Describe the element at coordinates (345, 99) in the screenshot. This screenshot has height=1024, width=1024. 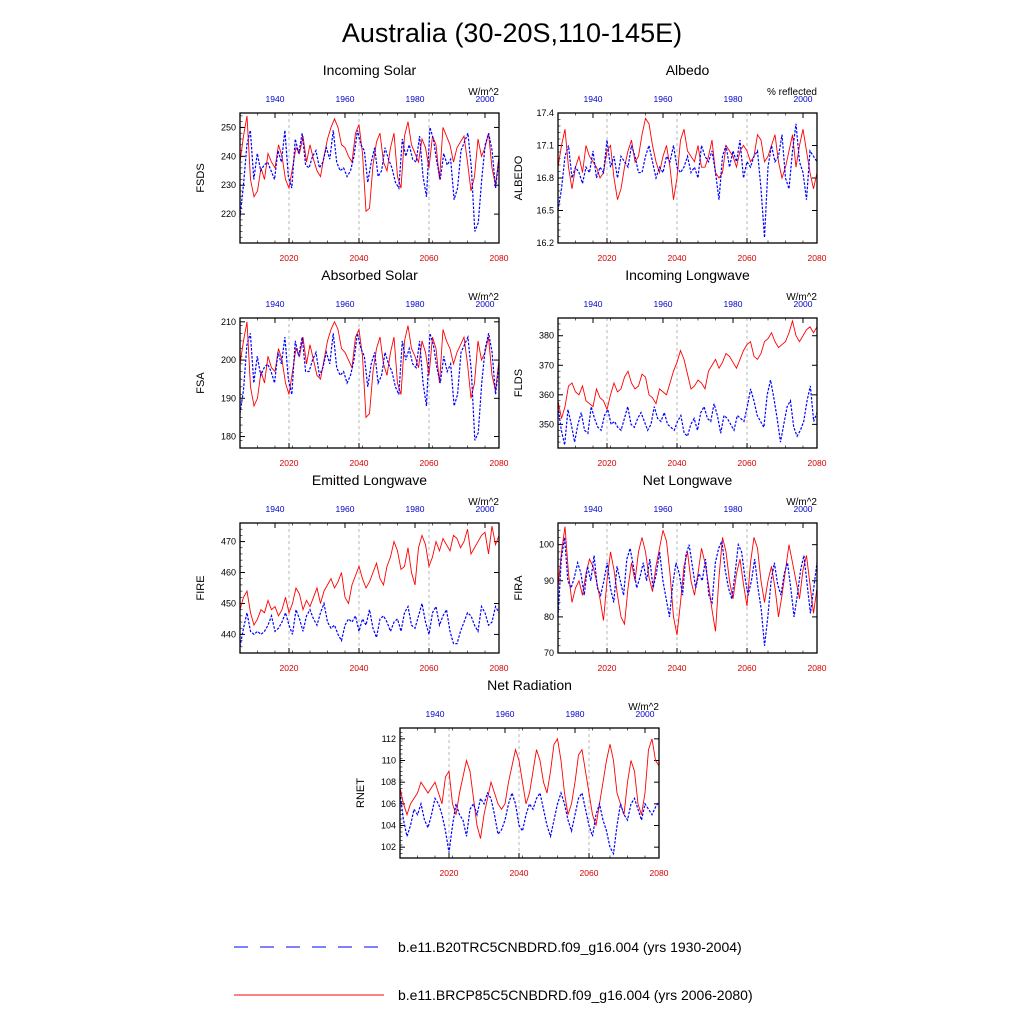
I see `xtick-label-top-incoming-solar: 1960` at that location.